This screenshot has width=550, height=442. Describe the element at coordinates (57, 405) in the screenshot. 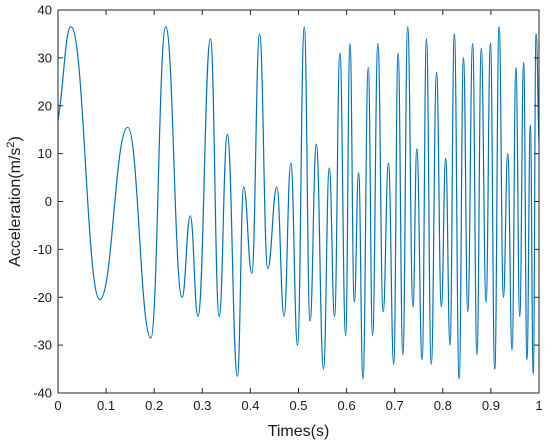

I see `x-tick-label: 0` at that location.